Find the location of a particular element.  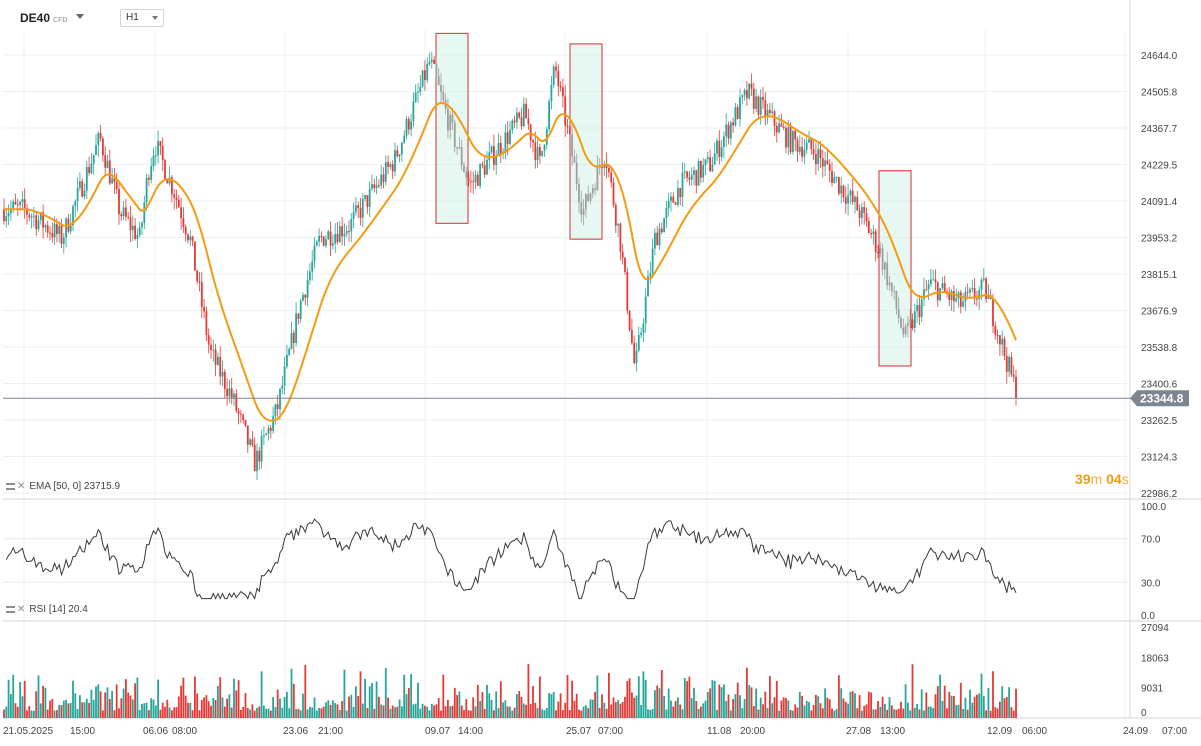

symbol-selector: DE40 CFD is located at coordinates (43, 18).